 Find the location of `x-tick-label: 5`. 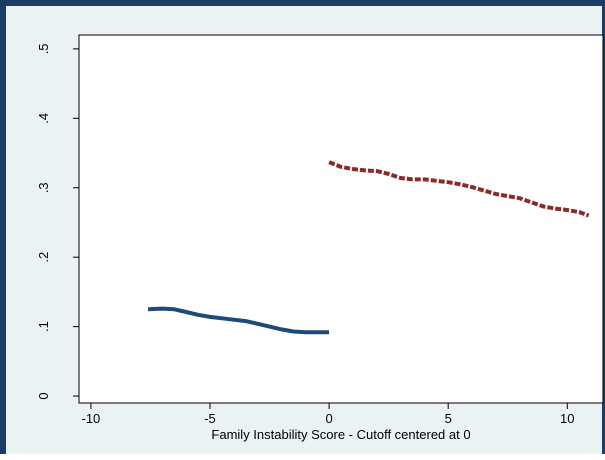

x-tick-label: 5 is located at coordinates (448, 418).